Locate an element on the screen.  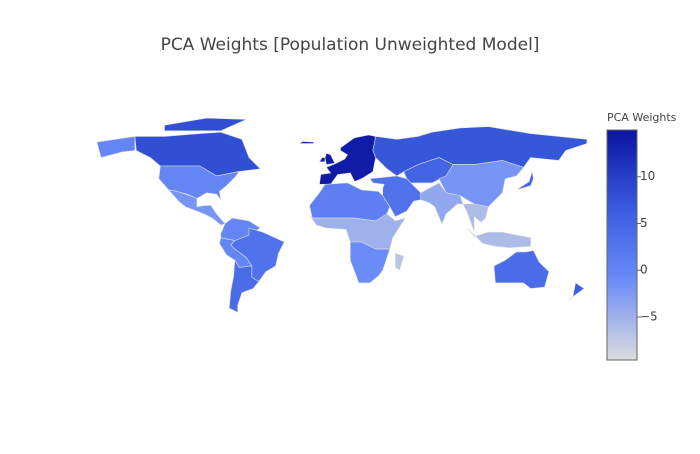
colorbar is located at coordinates (622, 245).